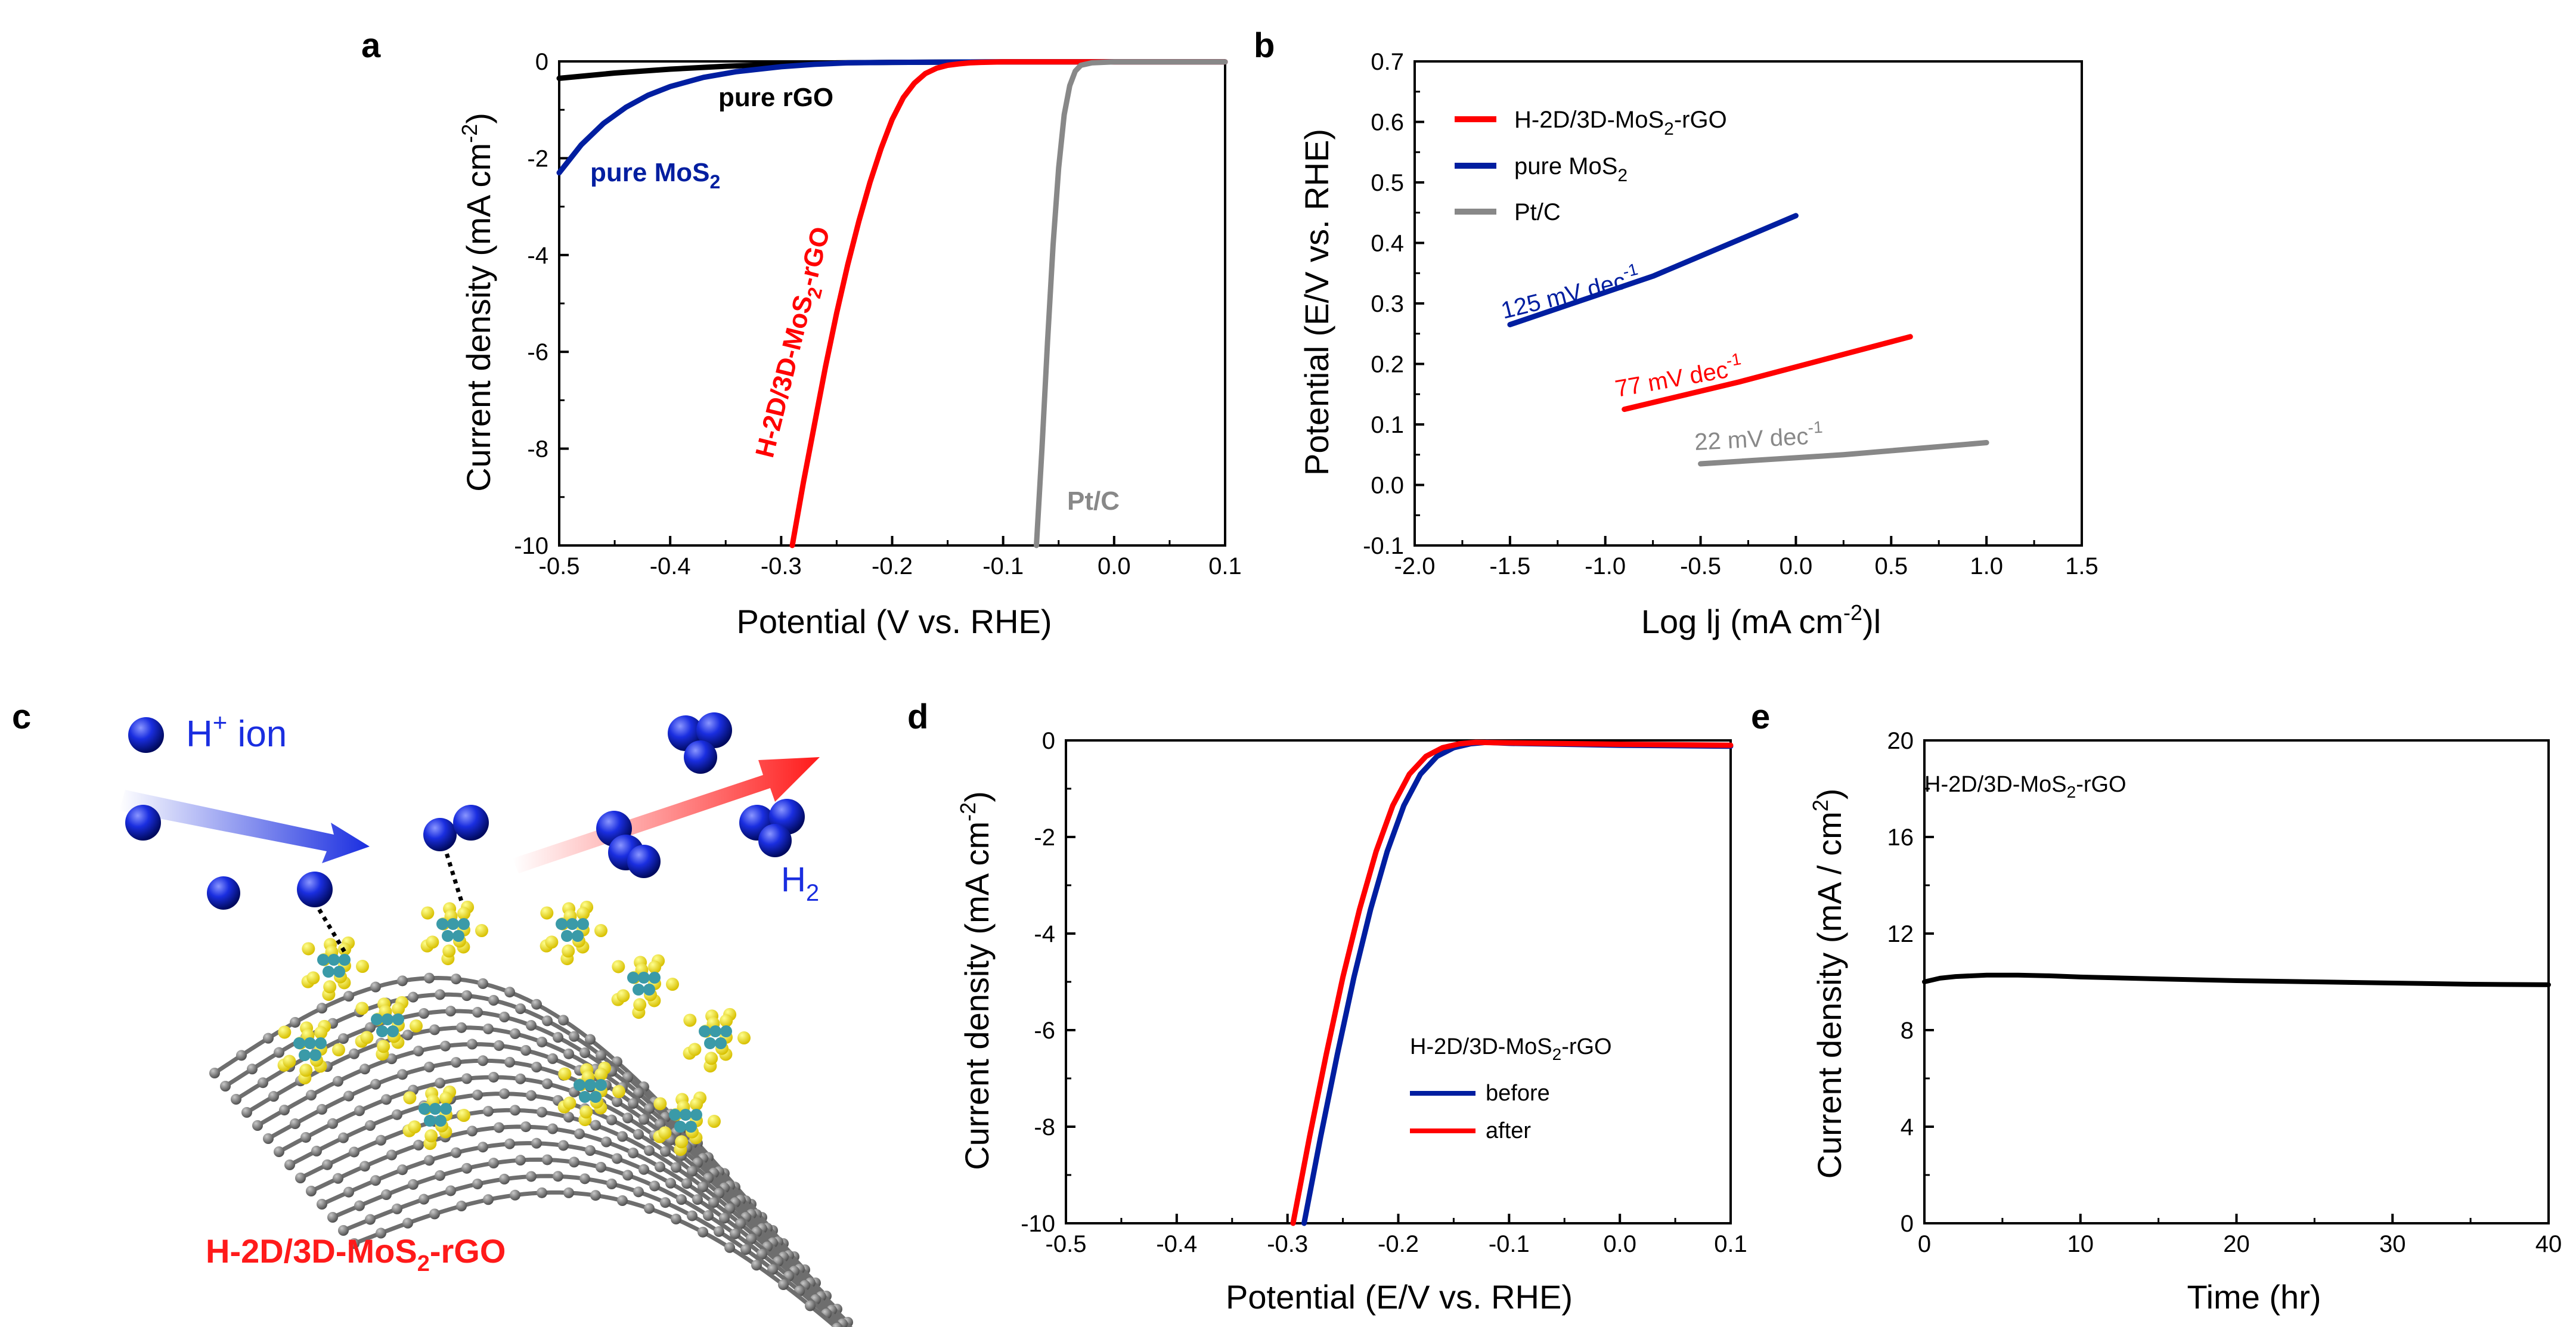  Describe the element at coordinates (892, 303) in the screenshot. I see `chart-a-frame` at that location.